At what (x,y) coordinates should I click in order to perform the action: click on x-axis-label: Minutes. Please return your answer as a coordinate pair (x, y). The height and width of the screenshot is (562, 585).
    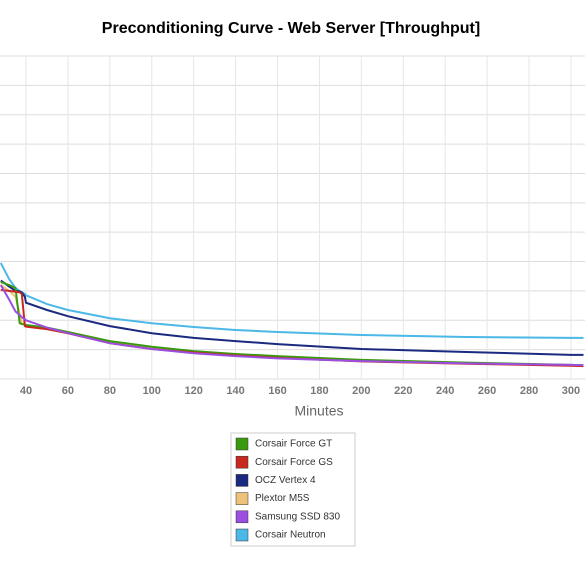
    Looking at the image, I should click on (318, 411).